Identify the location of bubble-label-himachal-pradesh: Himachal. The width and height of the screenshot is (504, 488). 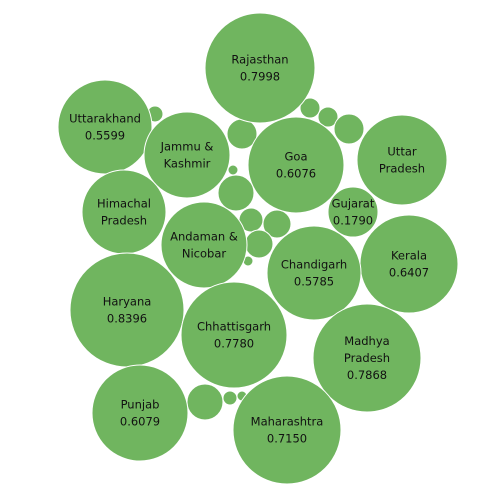
(124, 204).